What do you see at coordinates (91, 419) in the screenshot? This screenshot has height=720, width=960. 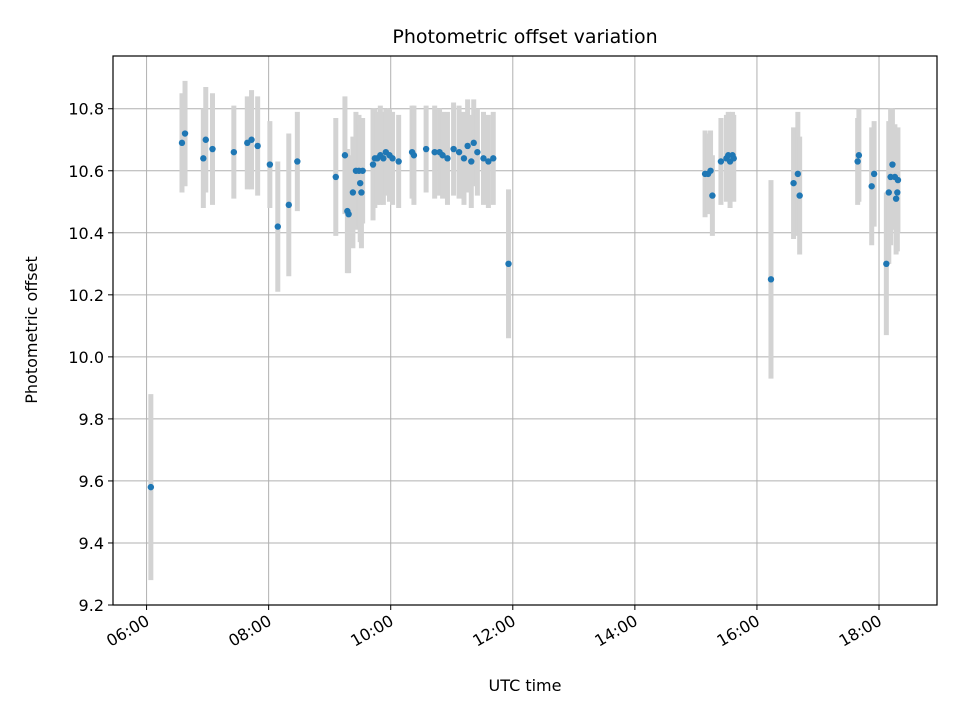 I see `y-tick-label: 9.8` at bounding box center [91, 419].